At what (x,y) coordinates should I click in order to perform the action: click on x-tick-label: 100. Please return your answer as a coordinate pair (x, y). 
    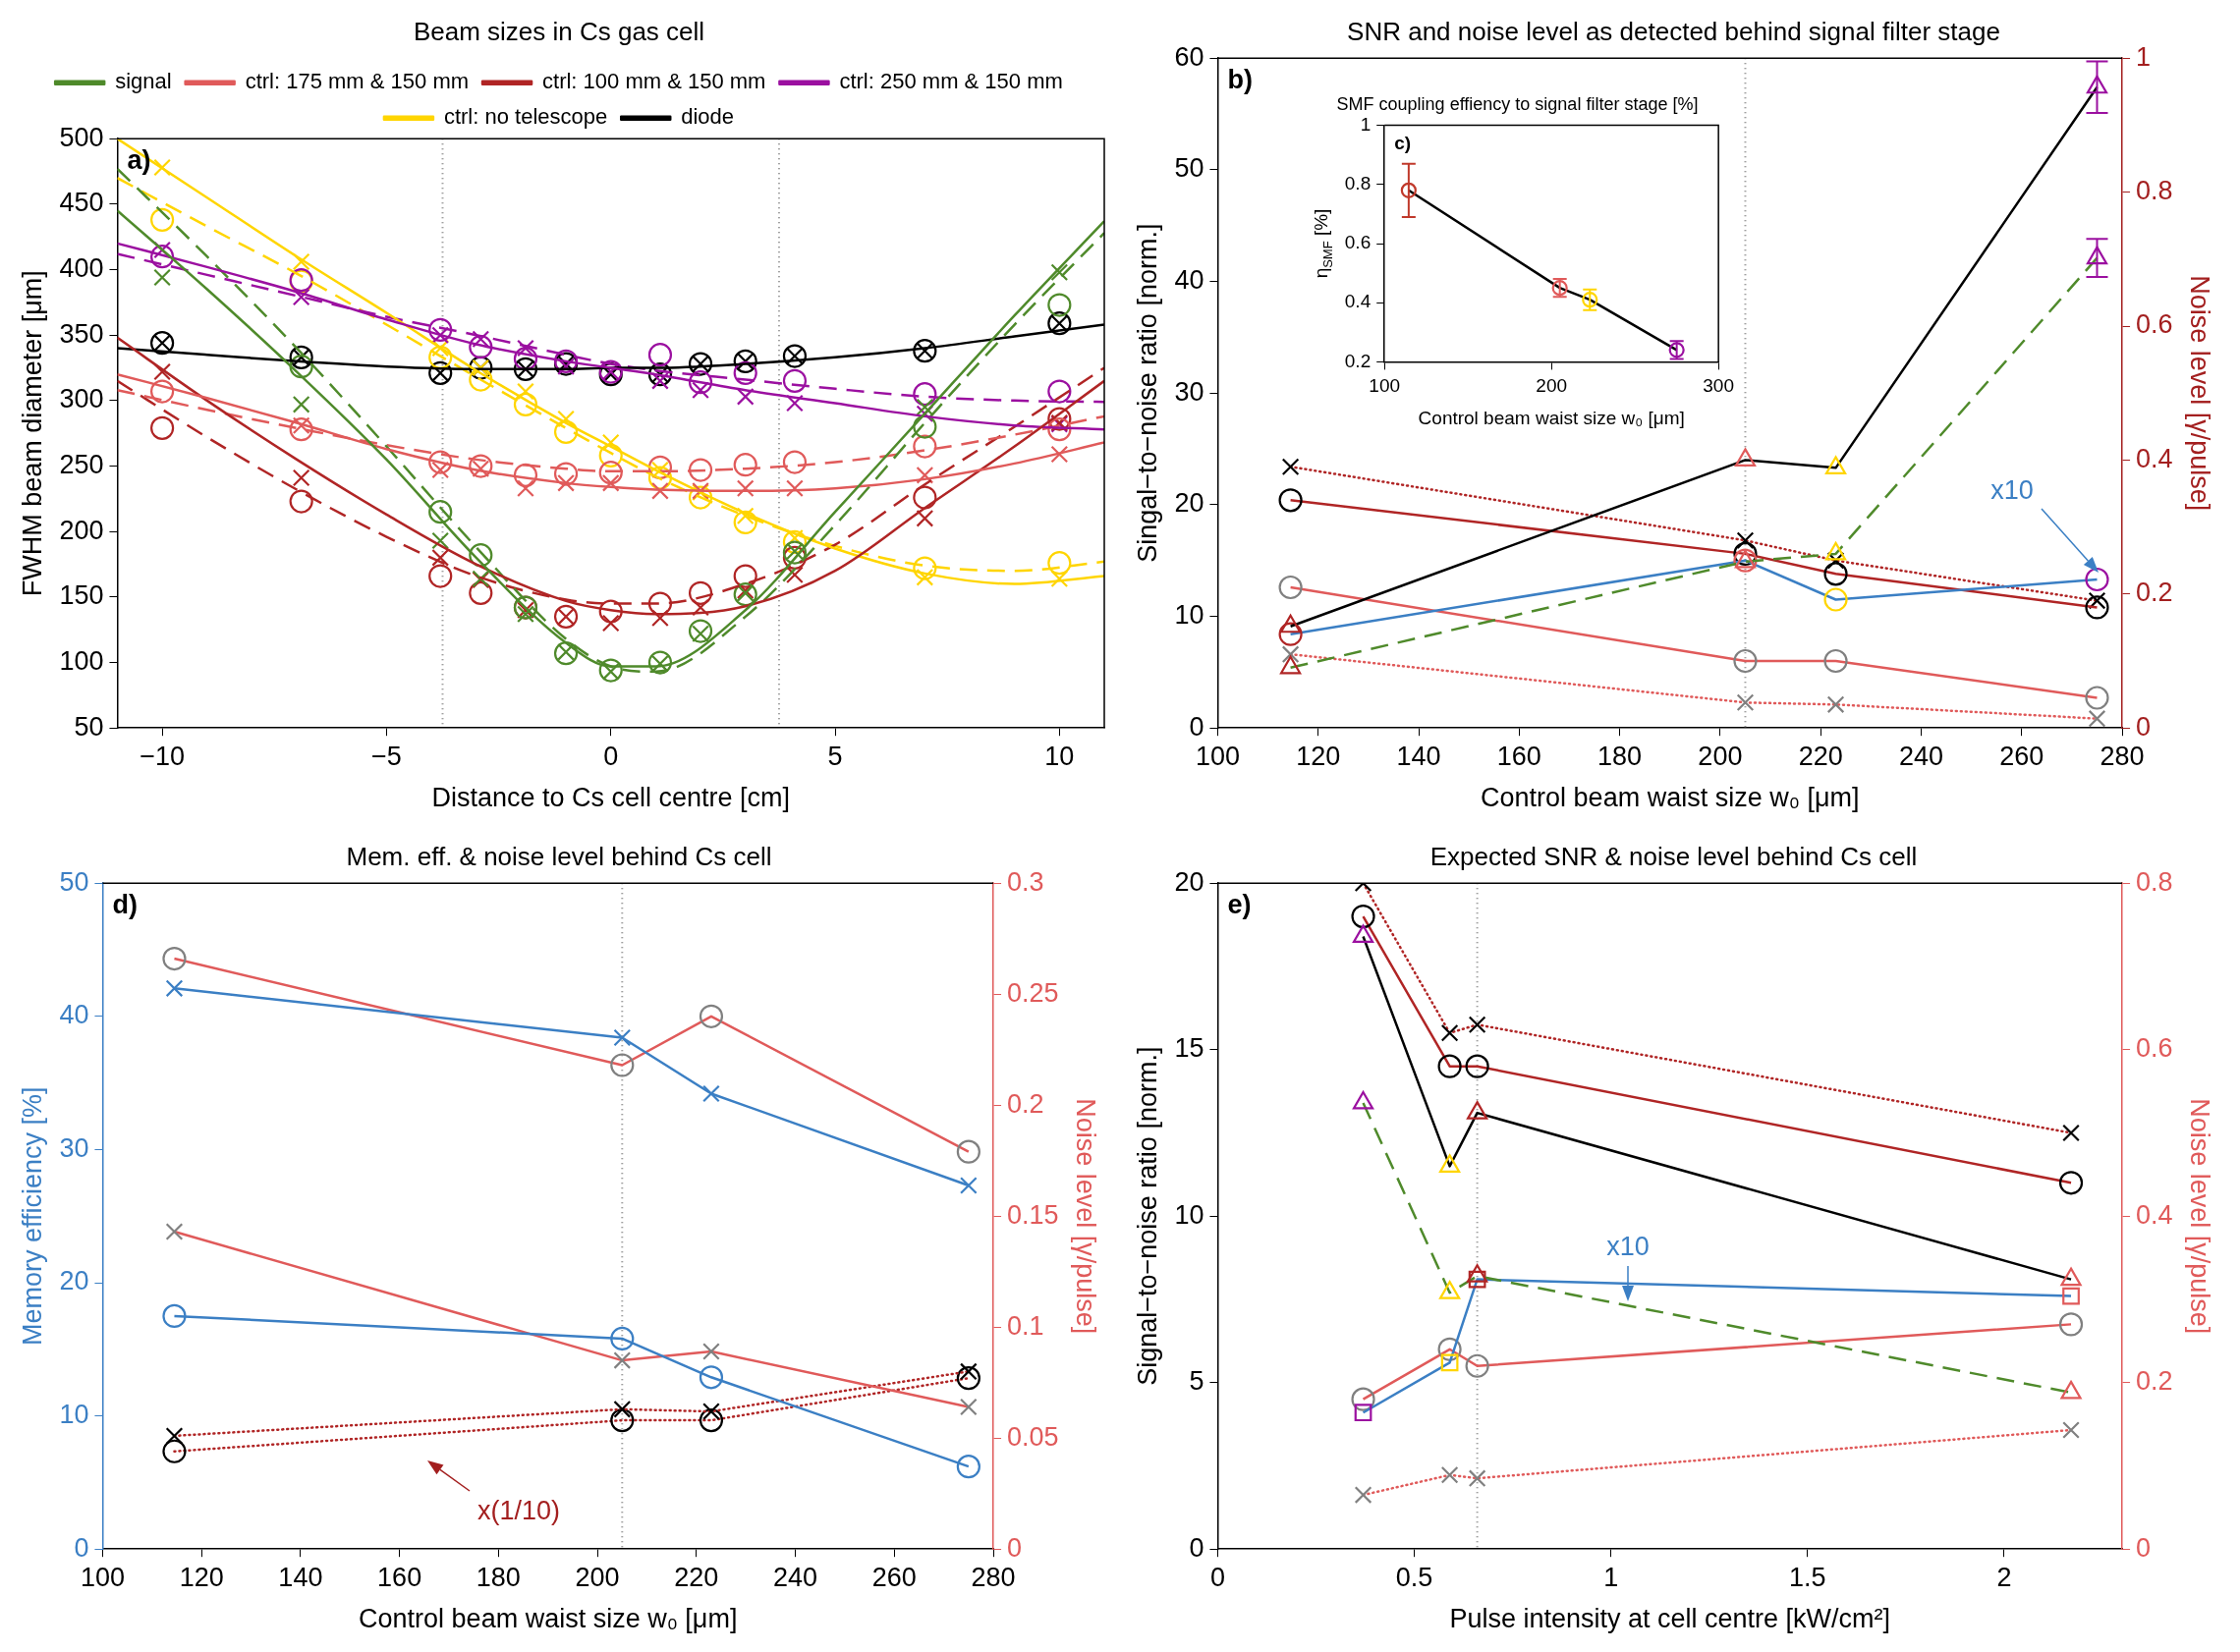
    Looking at the image, I should click on (1385, 386).